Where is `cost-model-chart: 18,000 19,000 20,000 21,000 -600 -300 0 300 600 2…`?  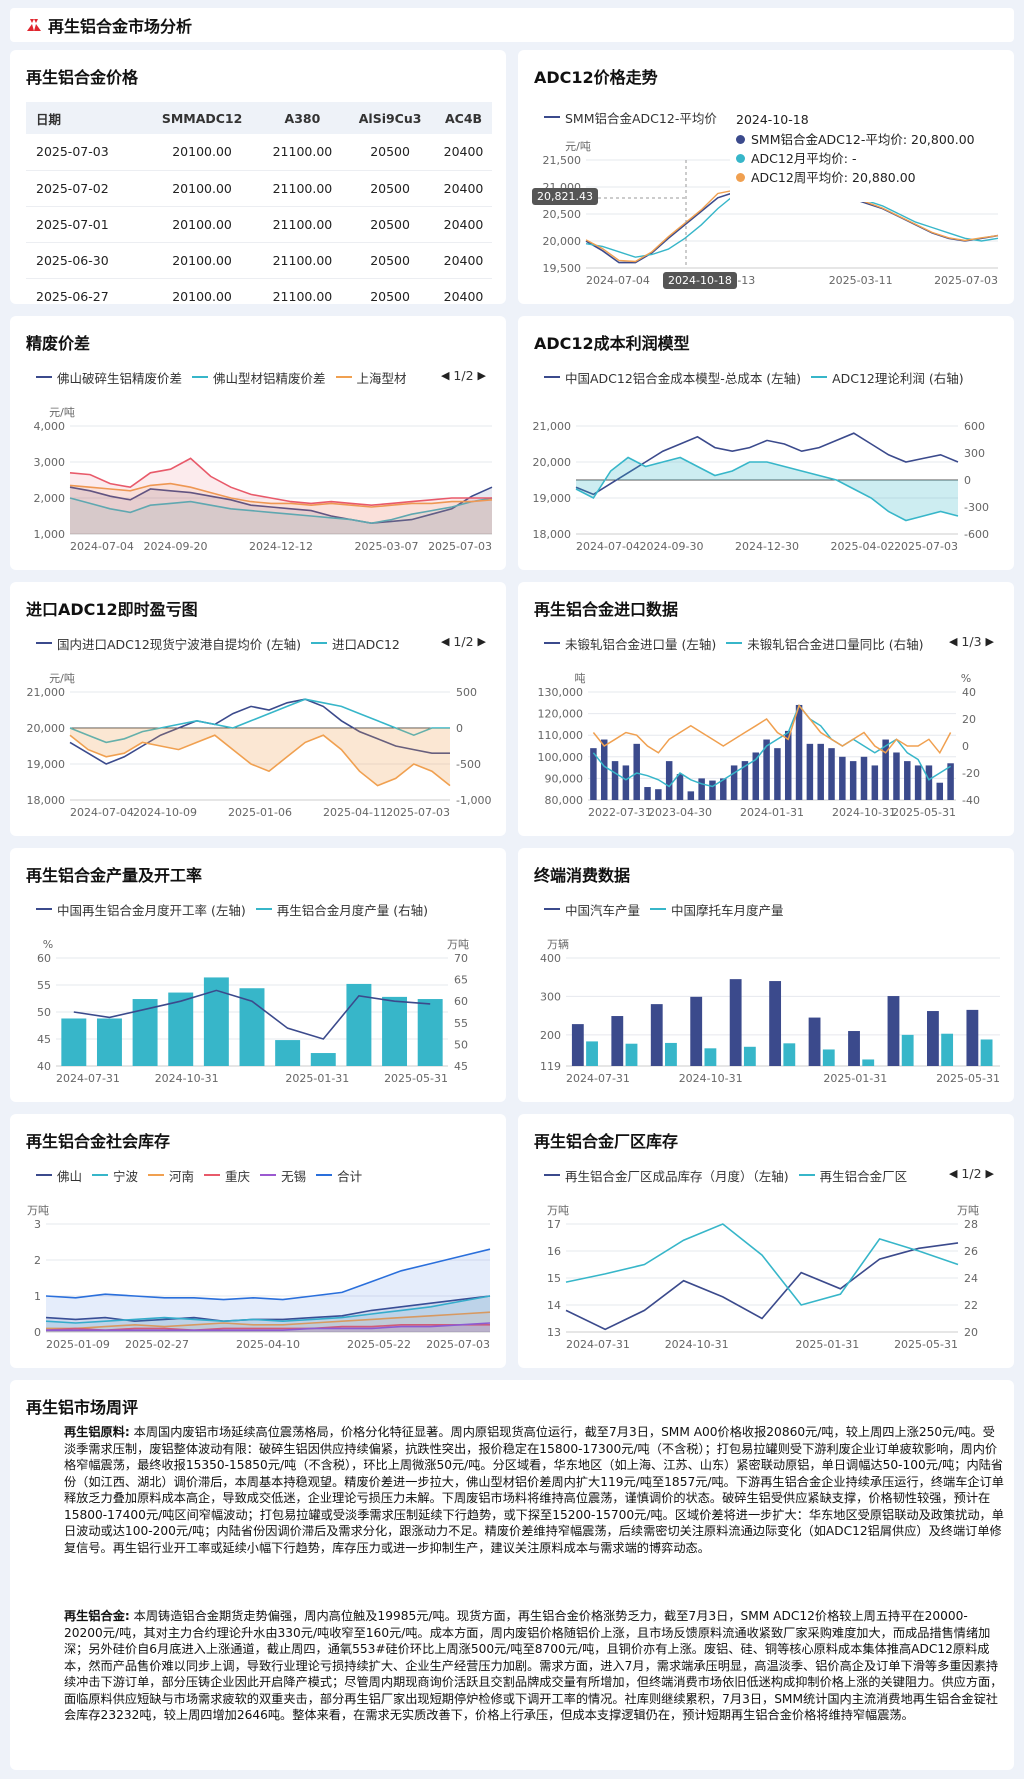 cost-model-chart: 18,000 19,000 20,000 21,000 -600 -300 0 300 600 2… is located at coordinates (766, 443).